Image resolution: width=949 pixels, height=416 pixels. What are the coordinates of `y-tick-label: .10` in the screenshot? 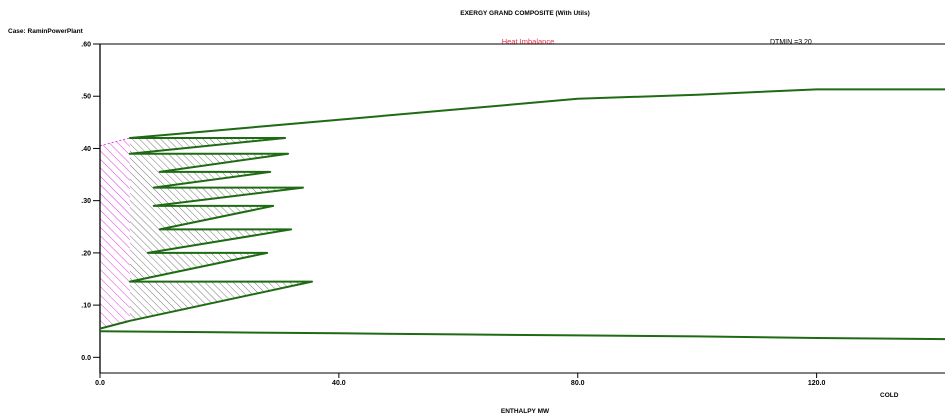 It's located at (86, 306).